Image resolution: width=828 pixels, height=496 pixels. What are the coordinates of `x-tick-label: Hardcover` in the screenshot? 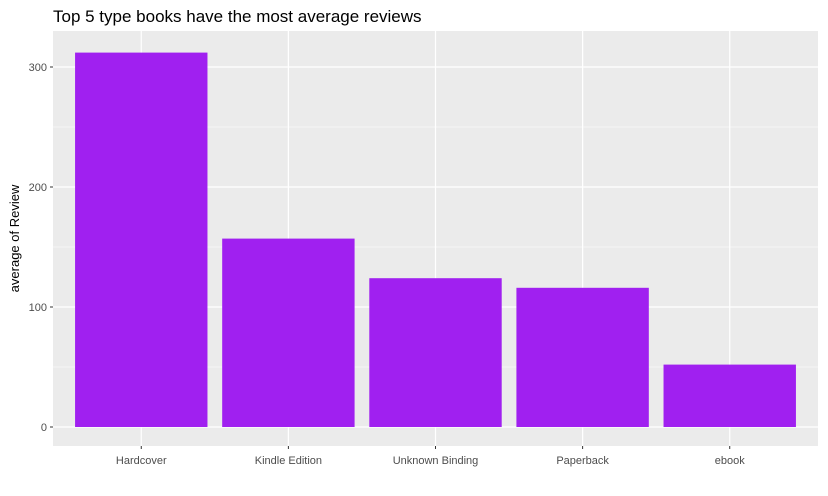 It's located at (141, 461).